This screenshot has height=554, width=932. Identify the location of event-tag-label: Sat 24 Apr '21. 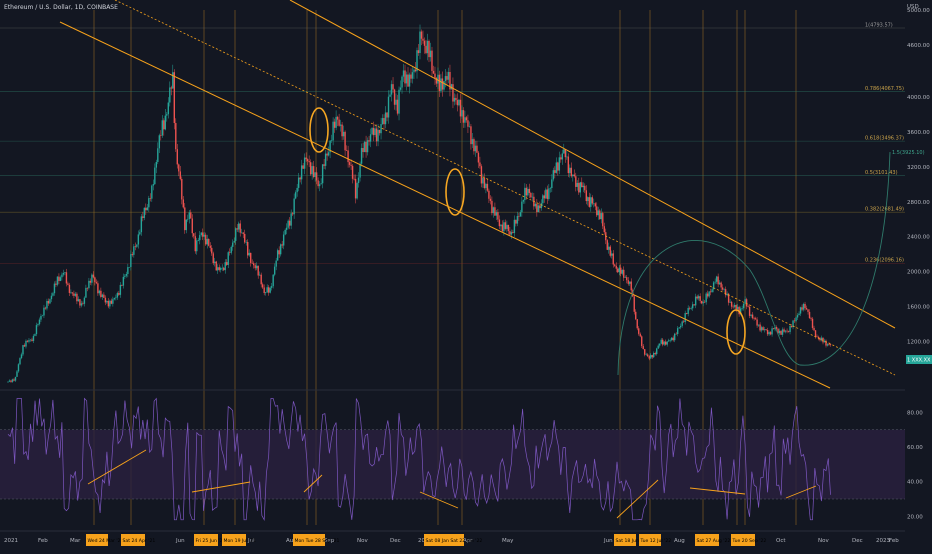
(139, 541).